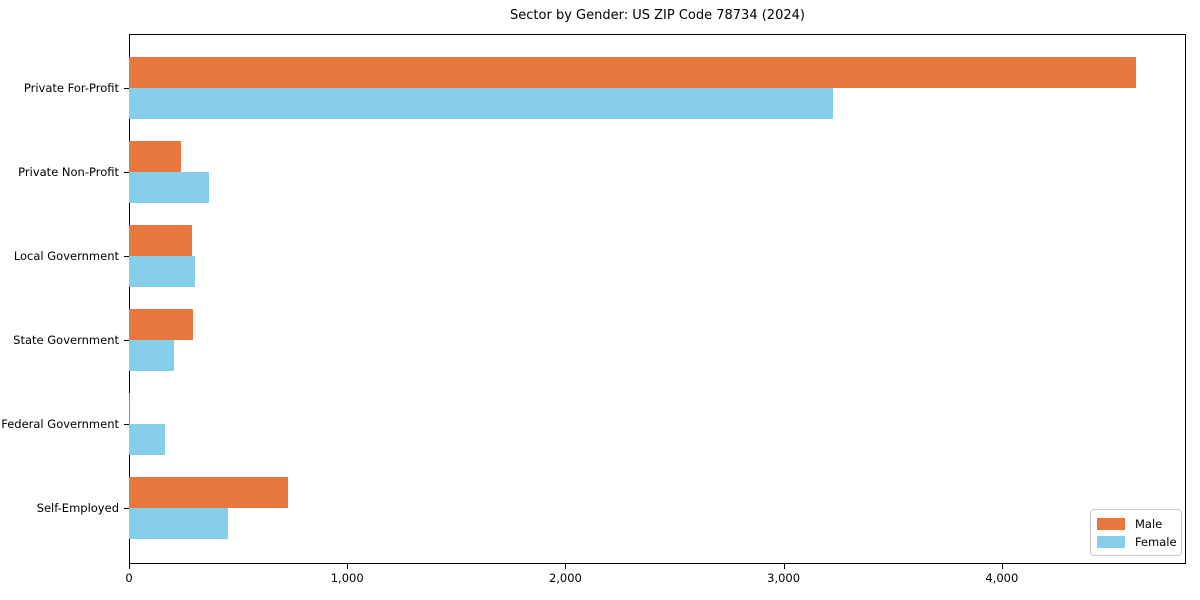 Image resolution: width=1200 pixels, height=600 pixels. I want to click on legend-swatch-male-icon, so click(1111, 524).